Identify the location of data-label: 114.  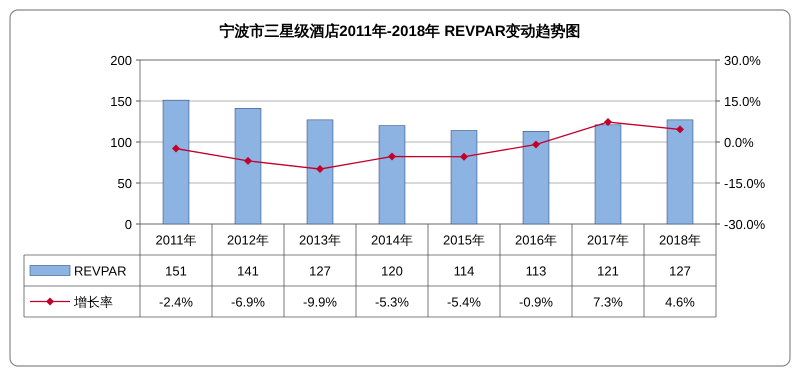
(464, 271).